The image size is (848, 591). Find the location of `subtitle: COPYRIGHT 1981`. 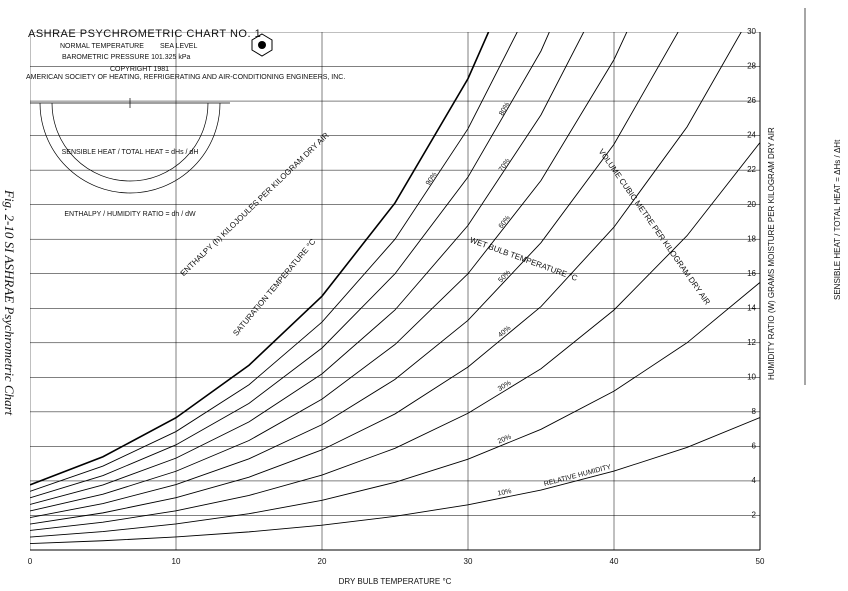

subtitle: COPYRIGHT 1981 is located at coordinates (139, 69).